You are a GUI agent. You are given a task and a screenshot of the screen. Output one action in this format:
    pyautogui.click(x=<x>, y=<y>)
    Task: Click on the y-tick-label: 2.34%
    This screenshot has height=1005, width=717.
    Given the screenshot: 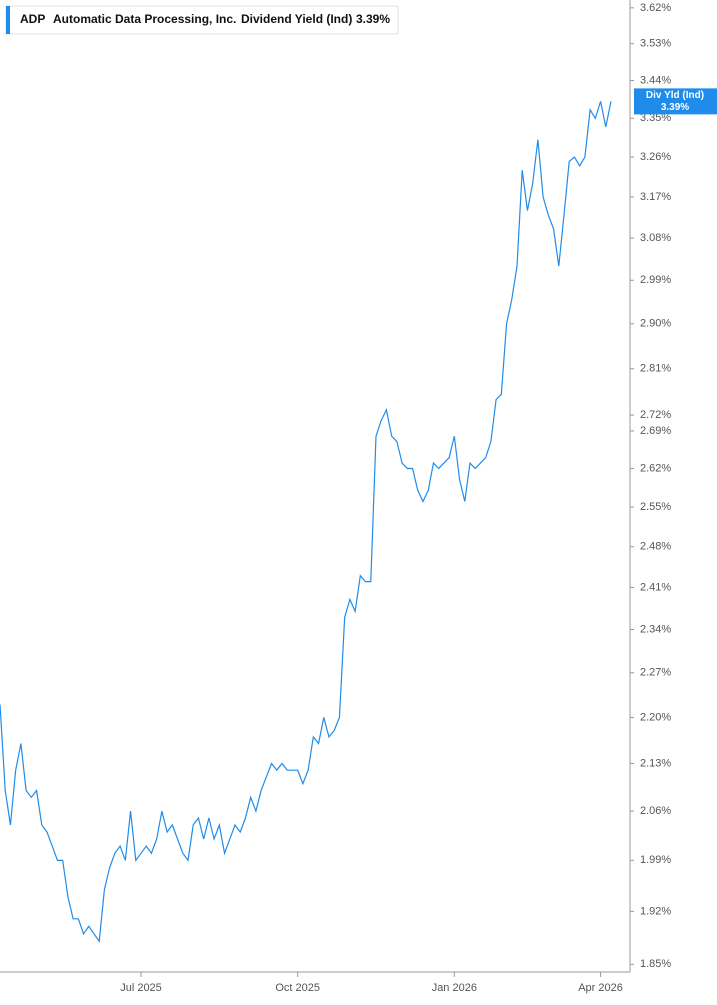 What is the action you would take?
    pyautogui.click(x=655, y=629)
    